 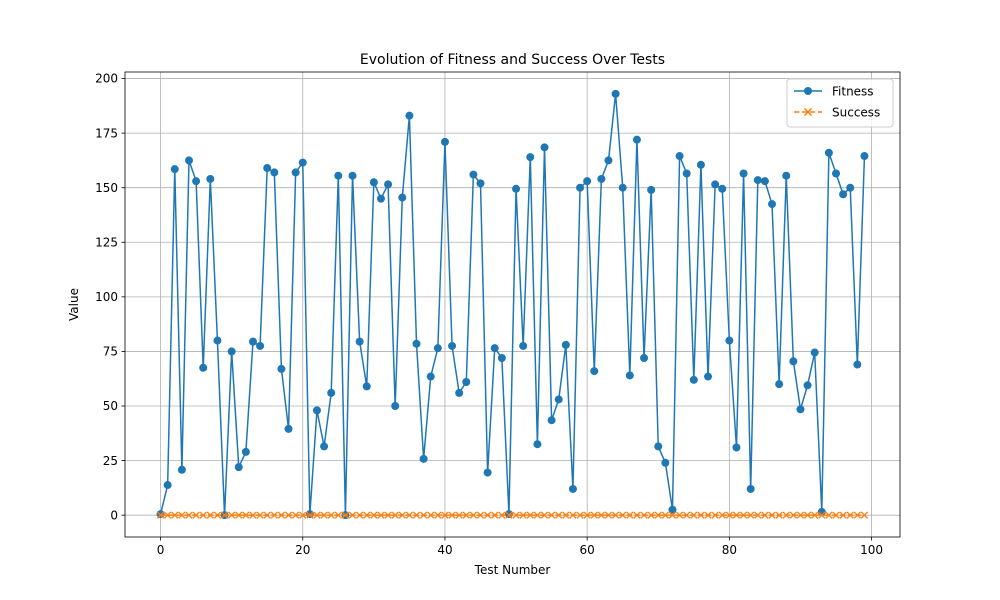 What do you see at coordinates (840, 103) in the screenshot?
I see `legend: Fitness Success` at bounding box center [840, 103].